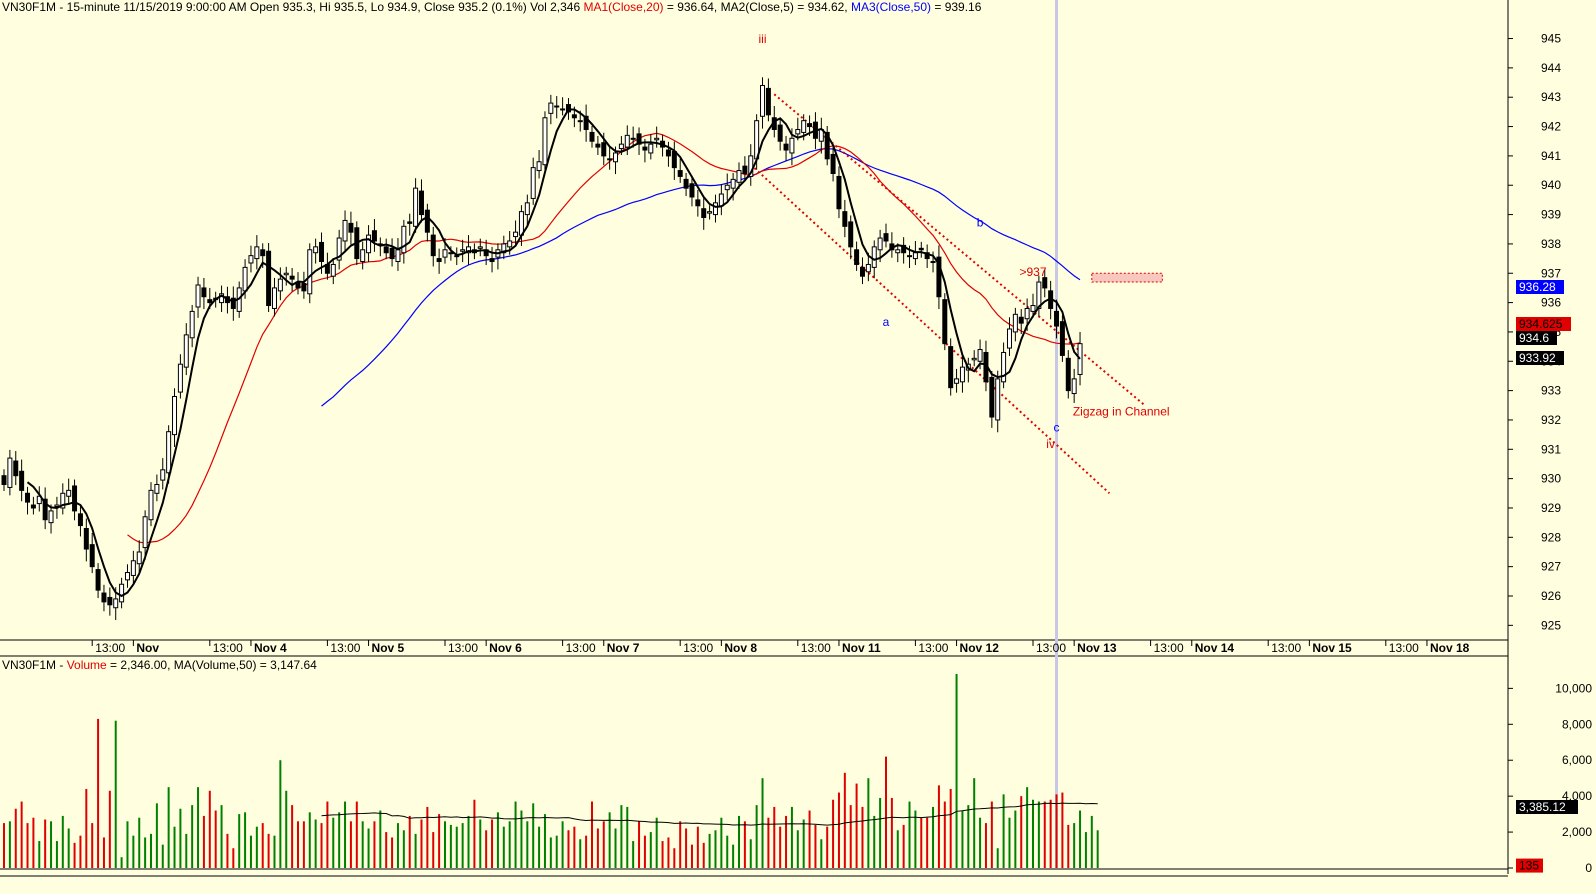 This screenshot has height=894, width=1596. Describe the element at coordinates (1551, 303) in the screenshot. I see `y-tick-label: 936` at that location.